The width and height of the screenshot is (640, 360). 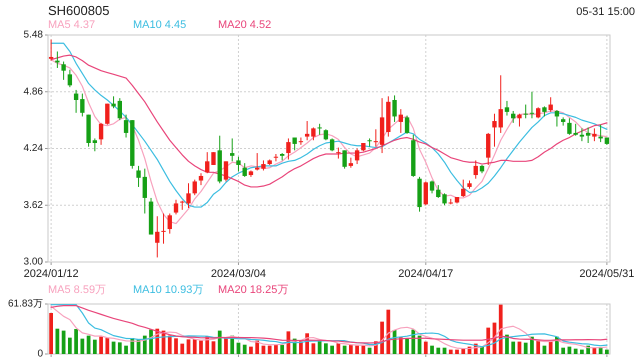 What do you see at coordinates (159, 25) in the screenshot?
I see `text: MA10 4.45` at bounding box center [159, 25].